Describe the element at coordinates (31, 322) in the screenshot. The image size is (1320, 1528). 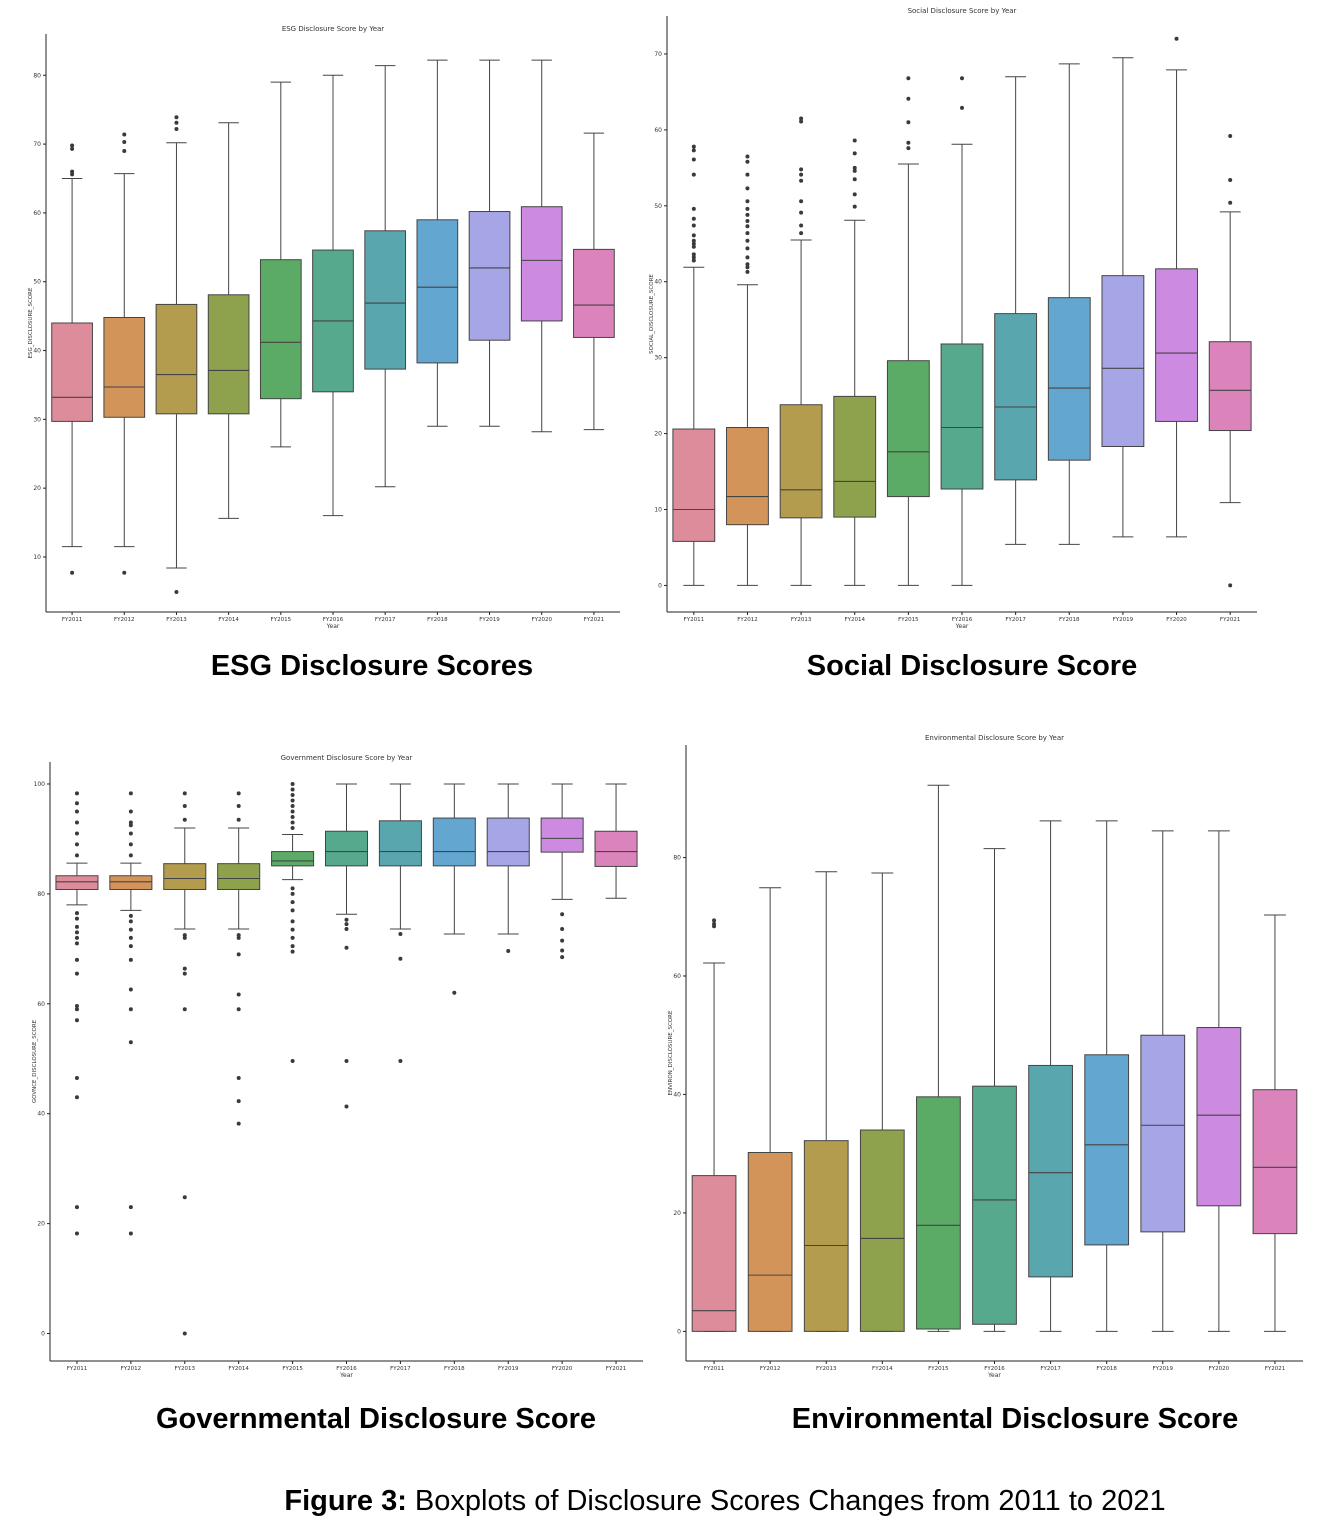
I see `y-axis-label: ESG_DISCLOSURE_SCORE` at that location.